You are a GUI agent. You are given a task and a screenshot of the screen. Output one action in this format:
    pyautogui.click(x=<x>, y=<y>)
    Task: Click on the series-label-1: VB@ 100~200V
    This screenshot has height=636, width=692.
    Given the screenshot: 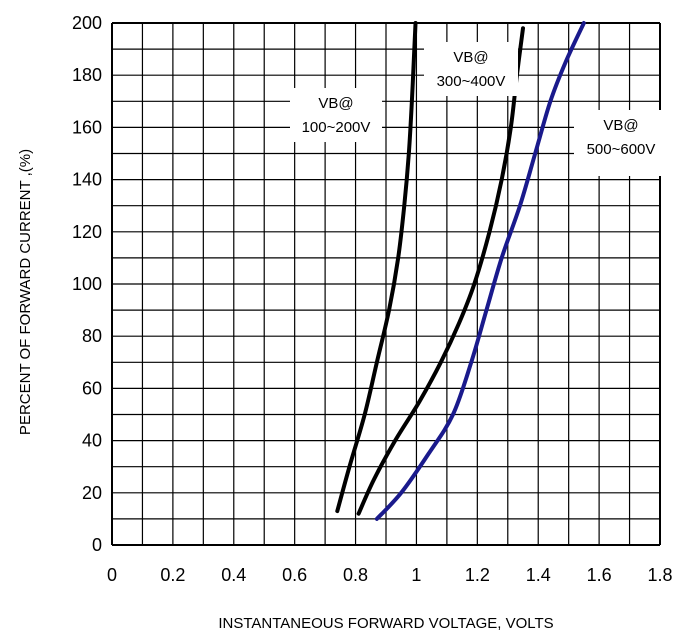 What is the action you would take?
    pyautogui.click(x=336, y=115)
    